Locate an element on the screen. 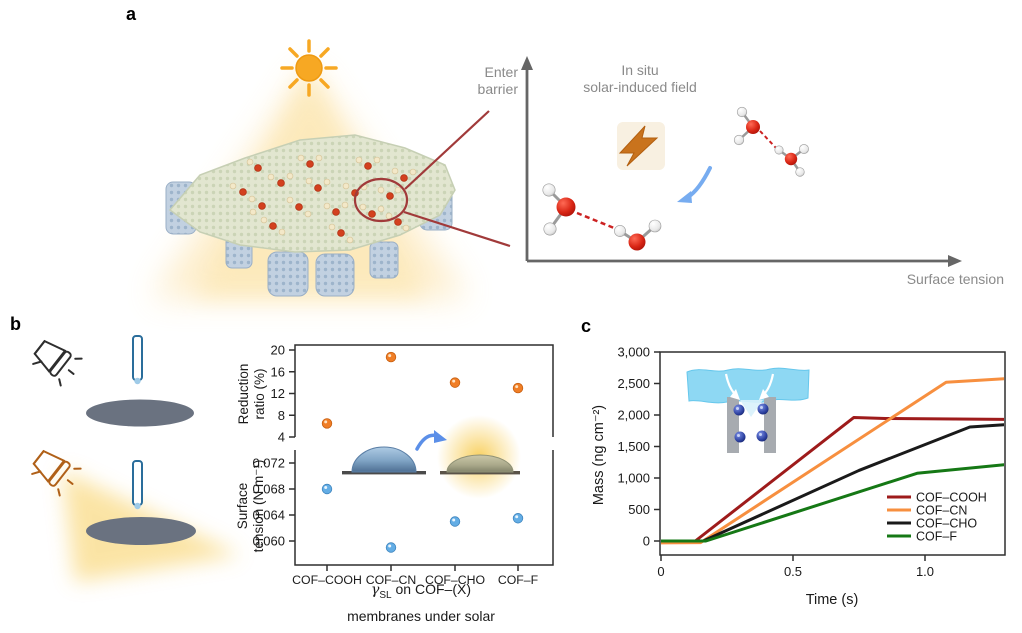 Image resolution: width=1022 pixels, height=633 pixels. sun-icon is located at coordinates (309, 68).